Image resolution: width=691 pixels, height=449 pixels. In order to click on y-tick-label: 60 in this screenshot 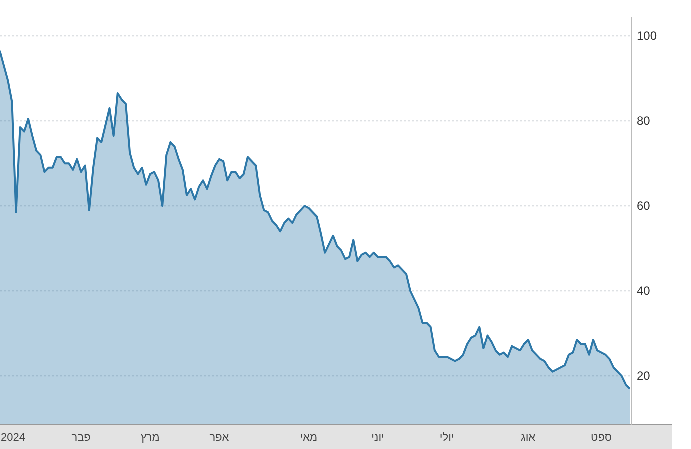, I will do `click(644, 206)`.